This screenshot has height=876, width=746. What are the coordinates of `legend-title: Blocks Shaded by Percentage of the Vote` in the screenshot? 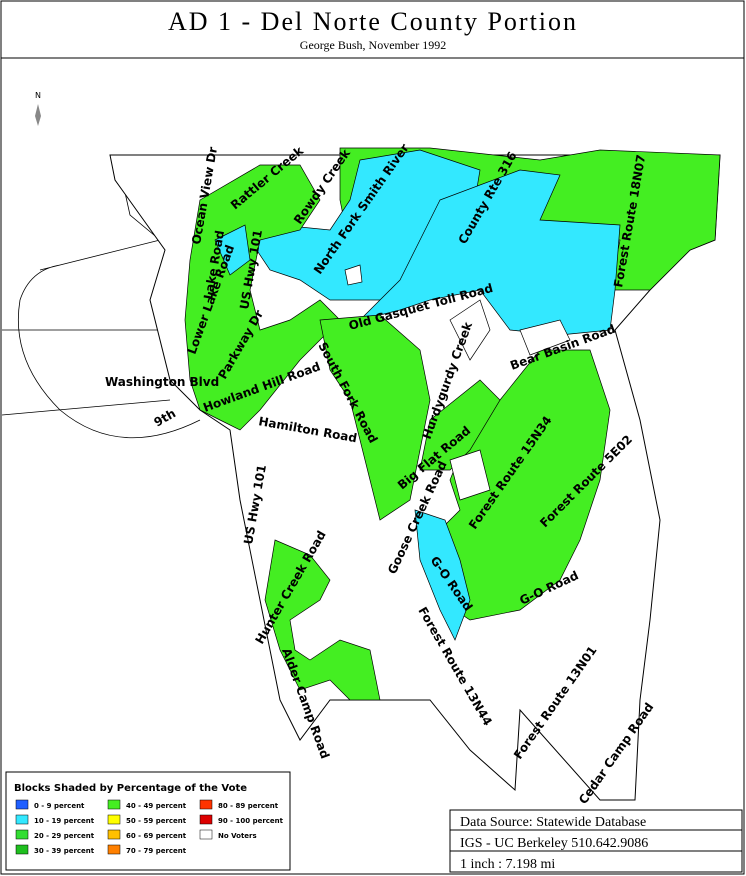 It's located at (130, 788).